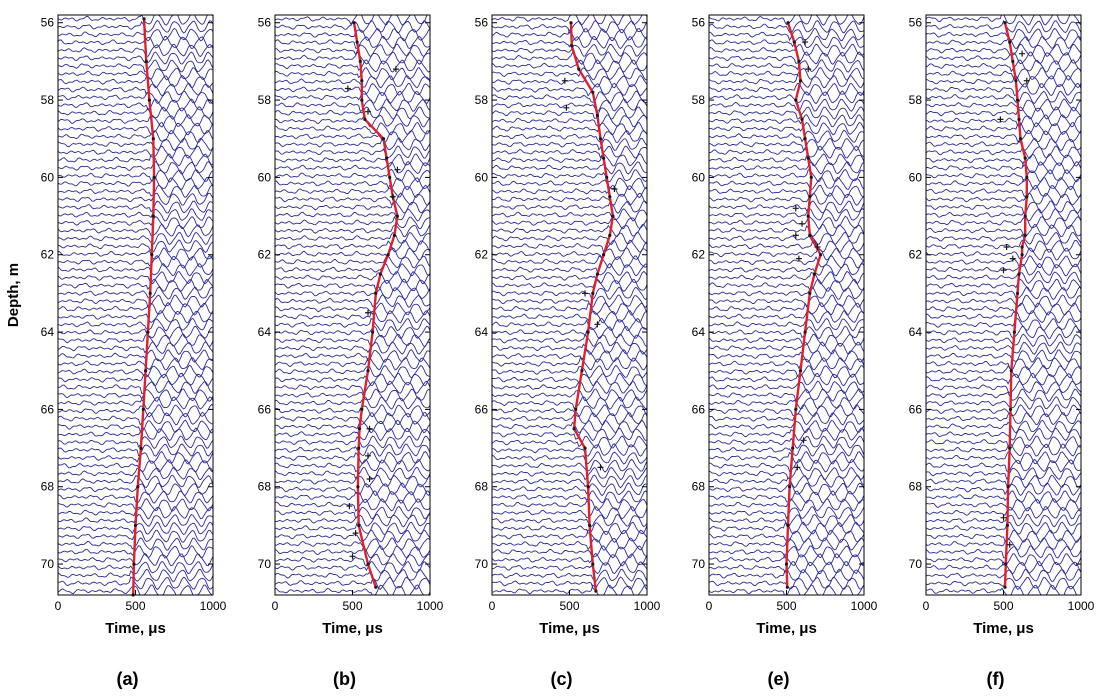 Image resolution: width=1100 pixels, height=700 pixels. What do you see at coordinates (482, 409) in the screenshot?
I see `y-tick-label: 66` at bounding box center [482, 409].